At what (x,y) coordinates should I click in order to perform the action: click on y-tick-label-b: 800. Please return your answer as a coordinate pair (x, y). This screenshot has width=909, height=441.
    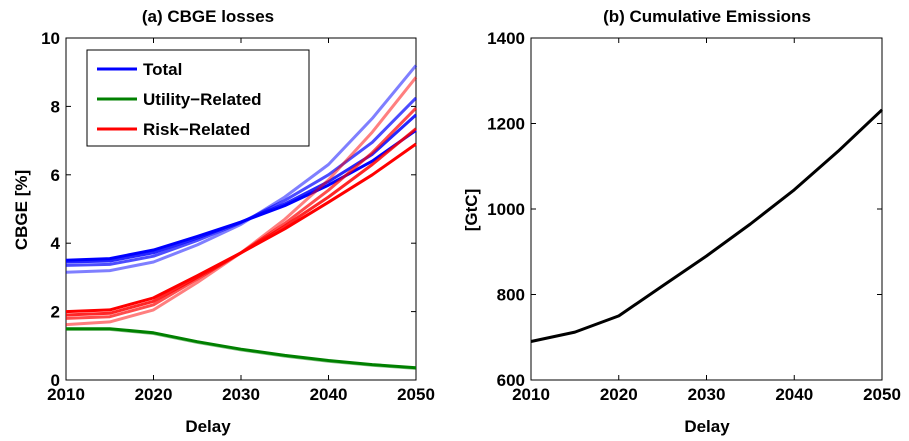
    Looking at the image, I should click on (511, 295).